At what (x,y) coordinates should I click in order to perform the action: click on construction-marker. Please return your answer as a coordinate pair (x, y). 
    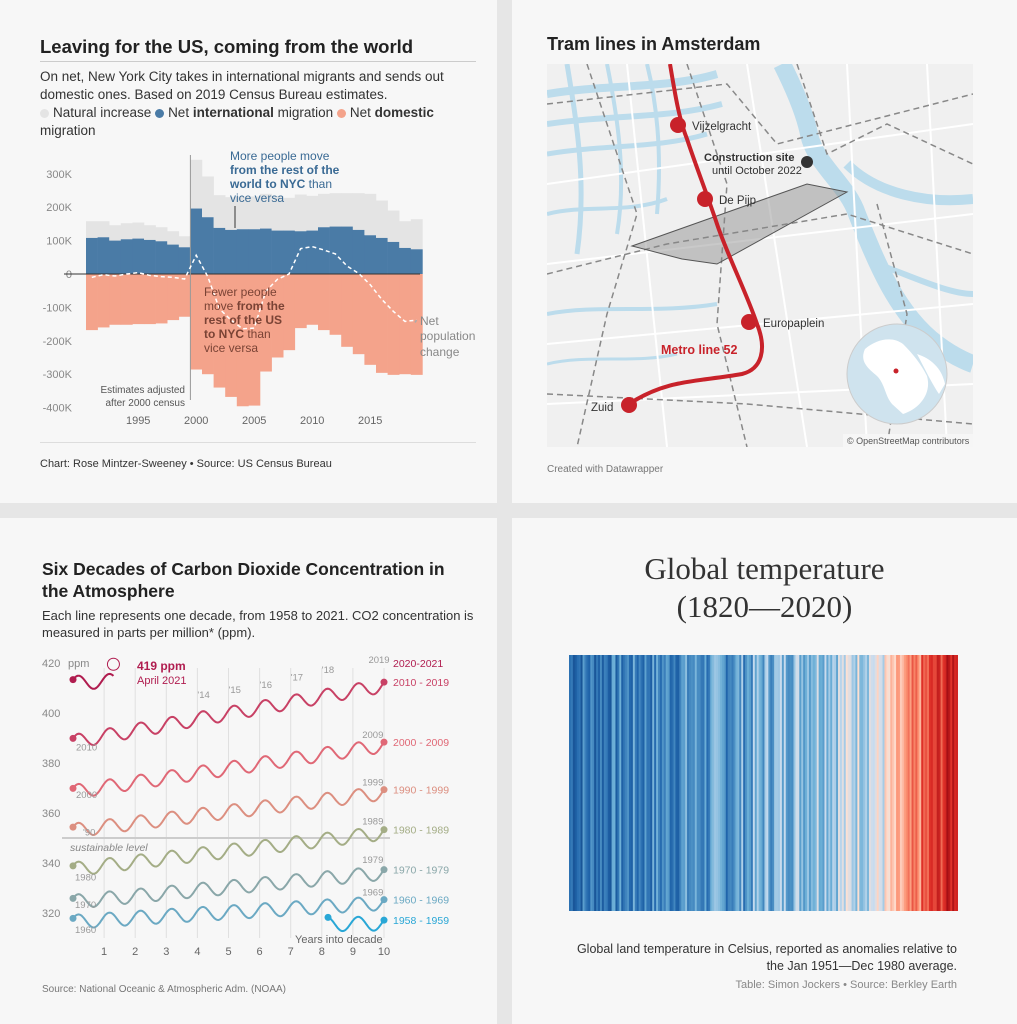
    Looking at the image, I should click on (807, 162).